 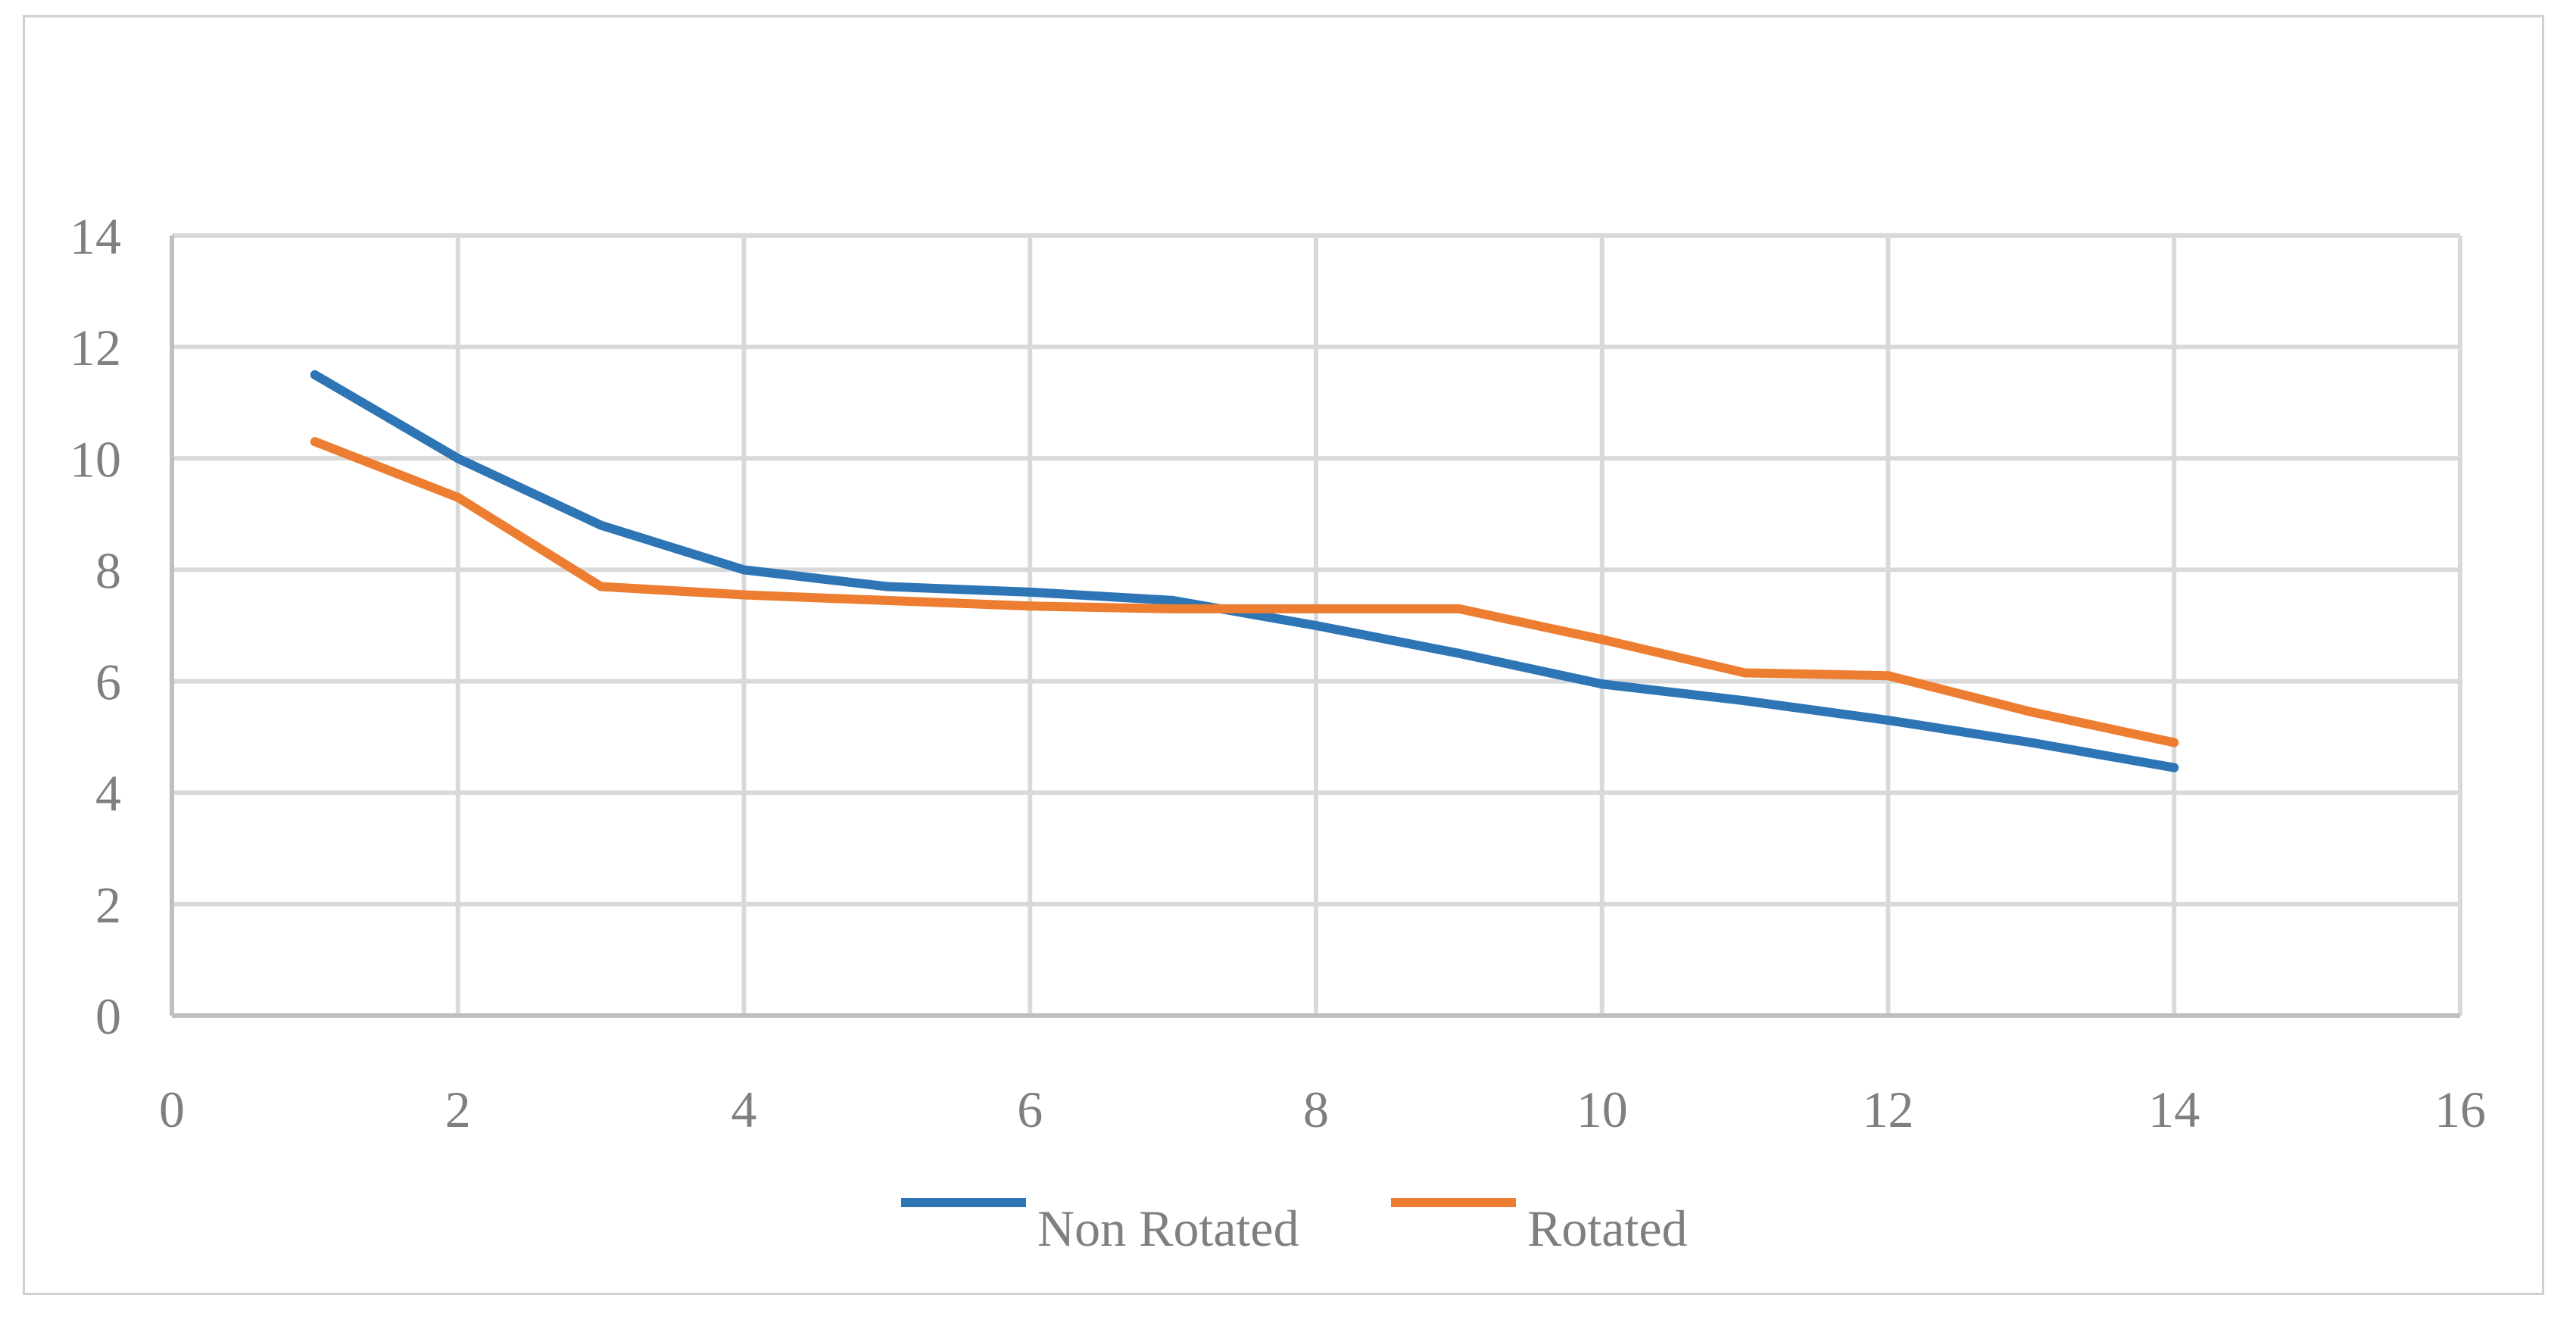 What do you see at coordinates (108, 793) in the screenshot?
I see `y-tick-label: 4` at bounding box center [108, 793].